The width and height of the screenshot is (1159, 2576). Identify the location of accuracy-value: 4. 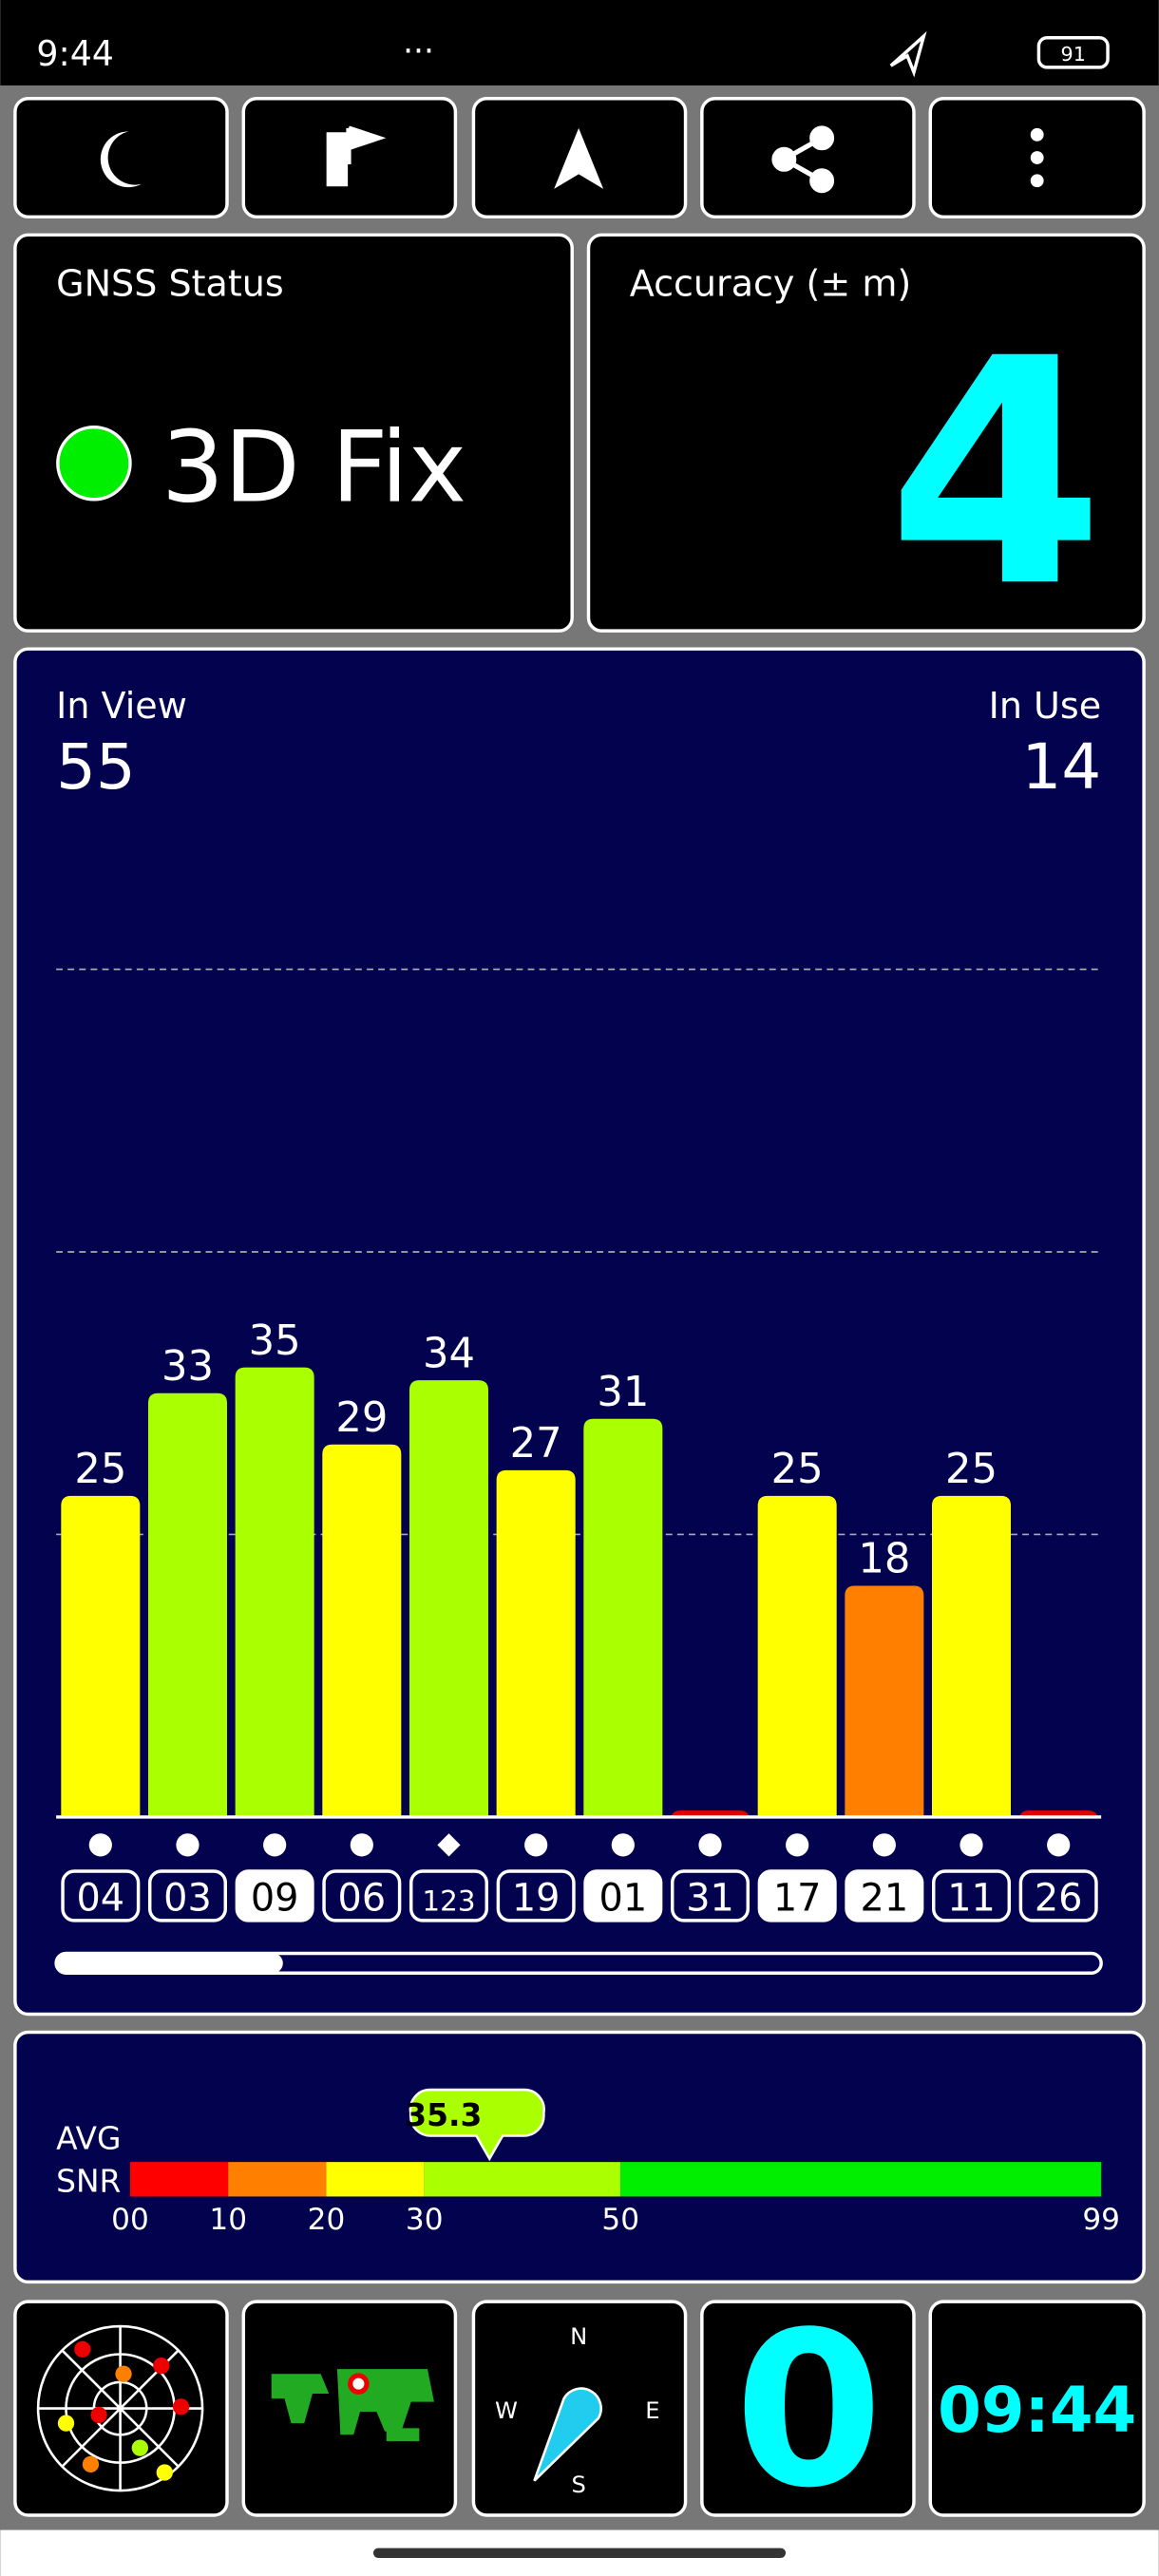
(996, 473).